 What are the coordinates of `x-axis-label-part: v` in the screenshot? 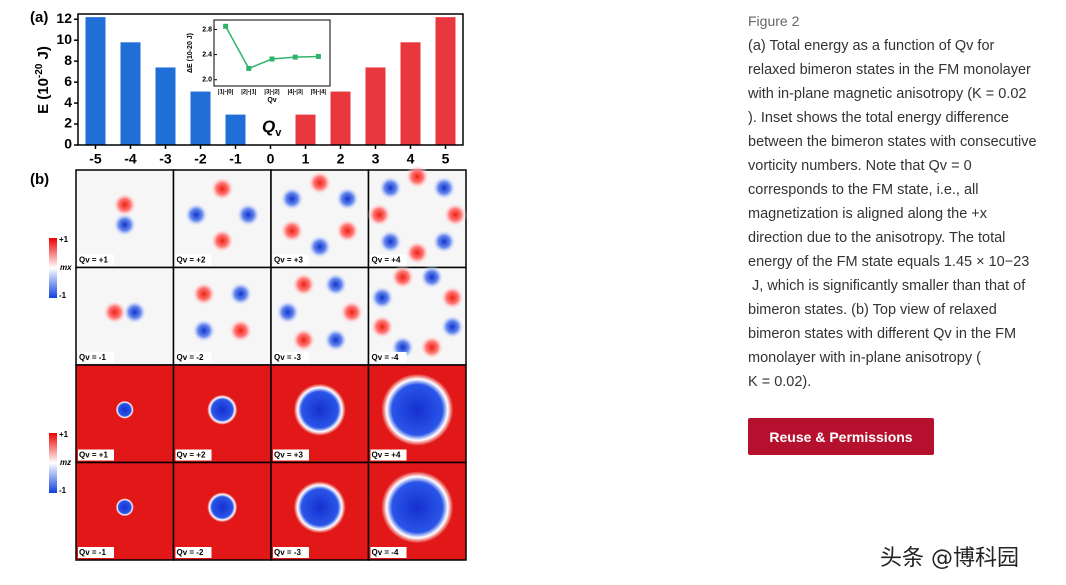 It's located at (278, 133).